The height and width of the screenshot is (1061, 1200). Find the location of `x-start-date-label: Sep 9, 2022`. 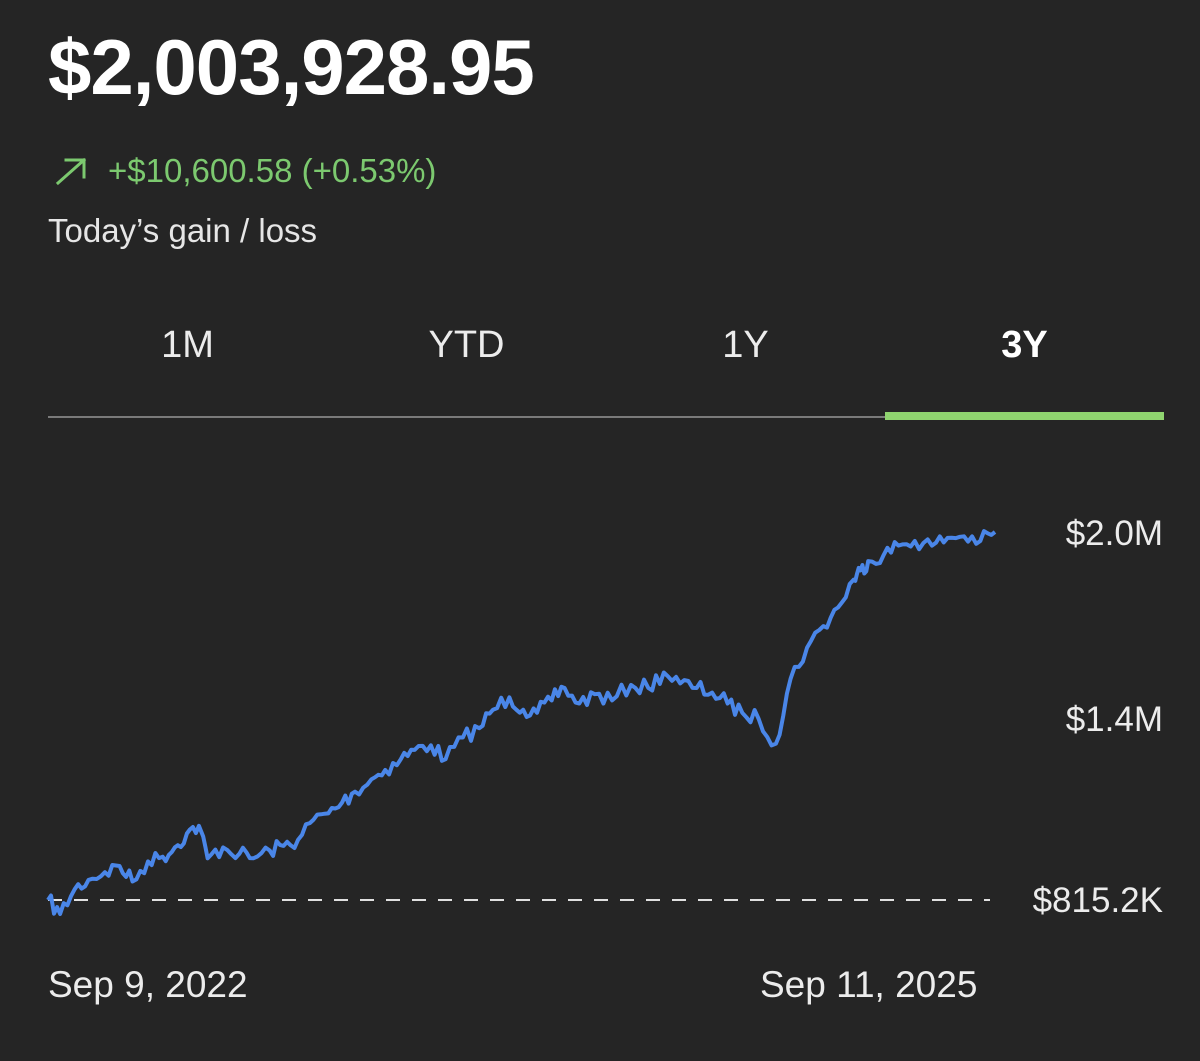

x-start-date-label: Sep 9, 2022 is located at coordinates (148, 984).